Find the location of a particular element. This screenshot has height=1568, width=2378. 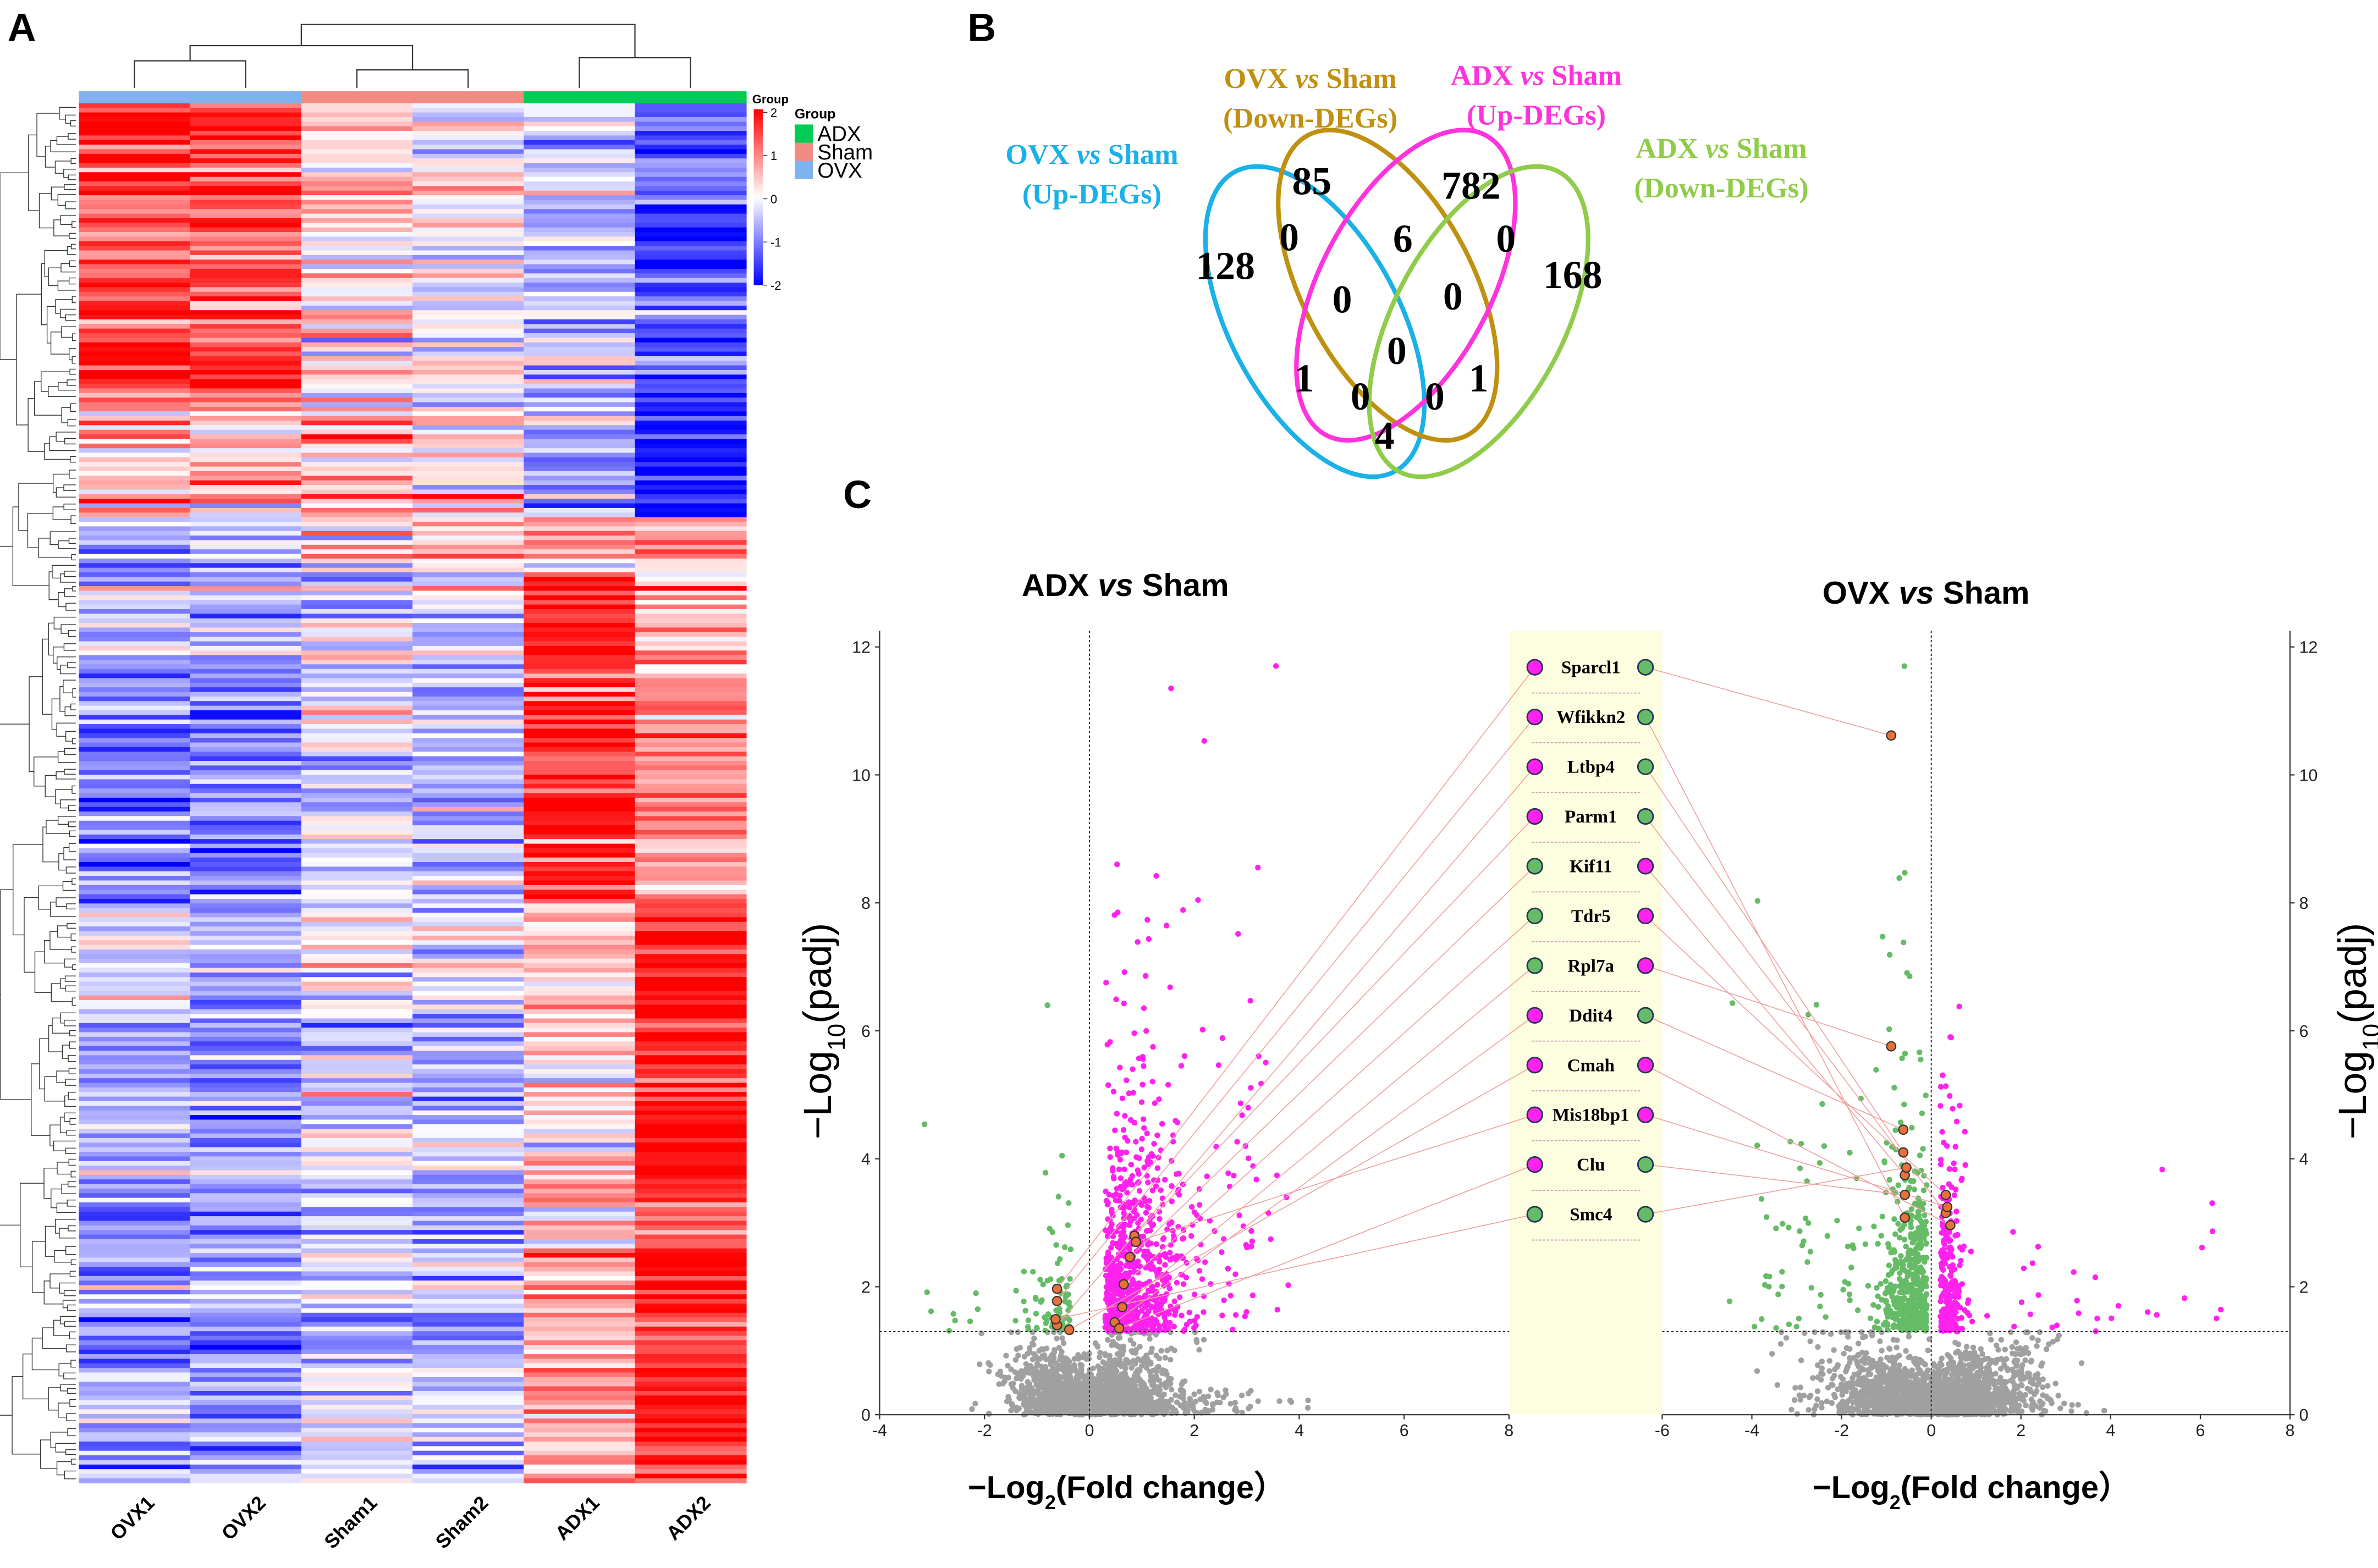

label-sub: 2 is located at coordinates (1050, 1503).